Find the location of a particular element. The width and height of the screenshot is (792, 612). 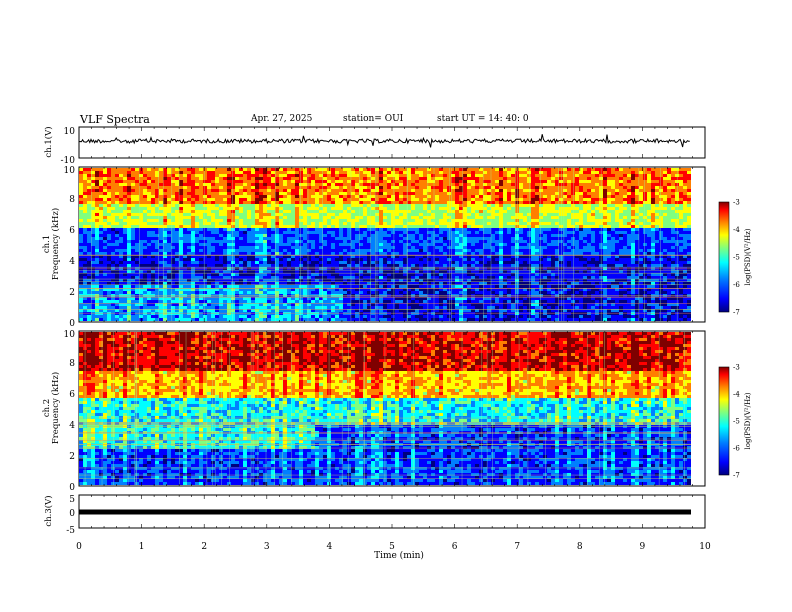

ch2-spectrogram-ylabel: ch.2 Frequency (kHz) is located at coordinates (51, 408).